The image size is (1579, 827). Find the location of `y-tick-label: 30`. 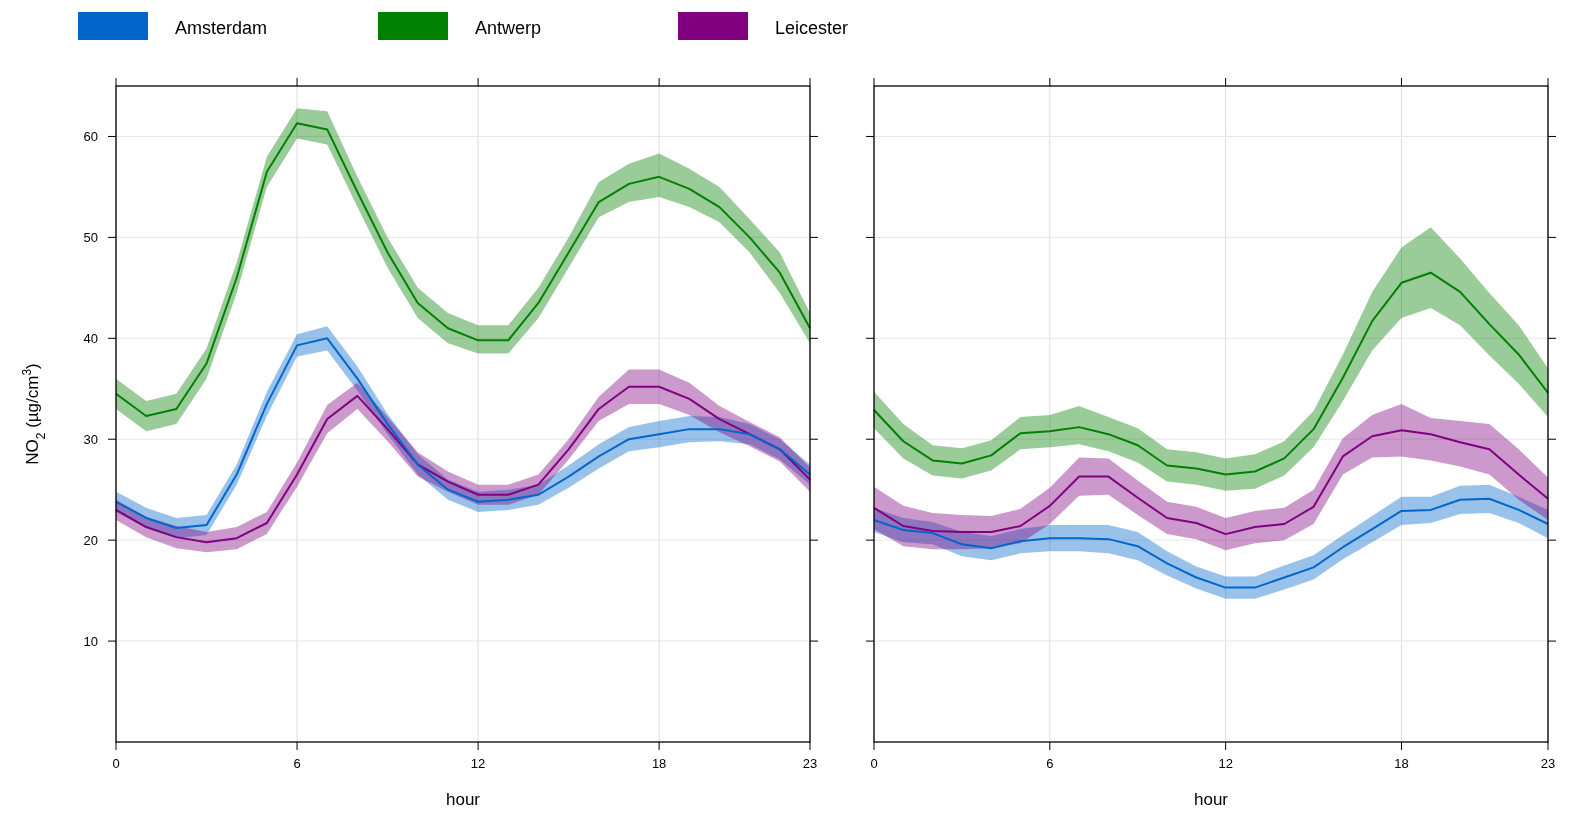

y-tick-label: 30 is located at coordinates (90, 440).